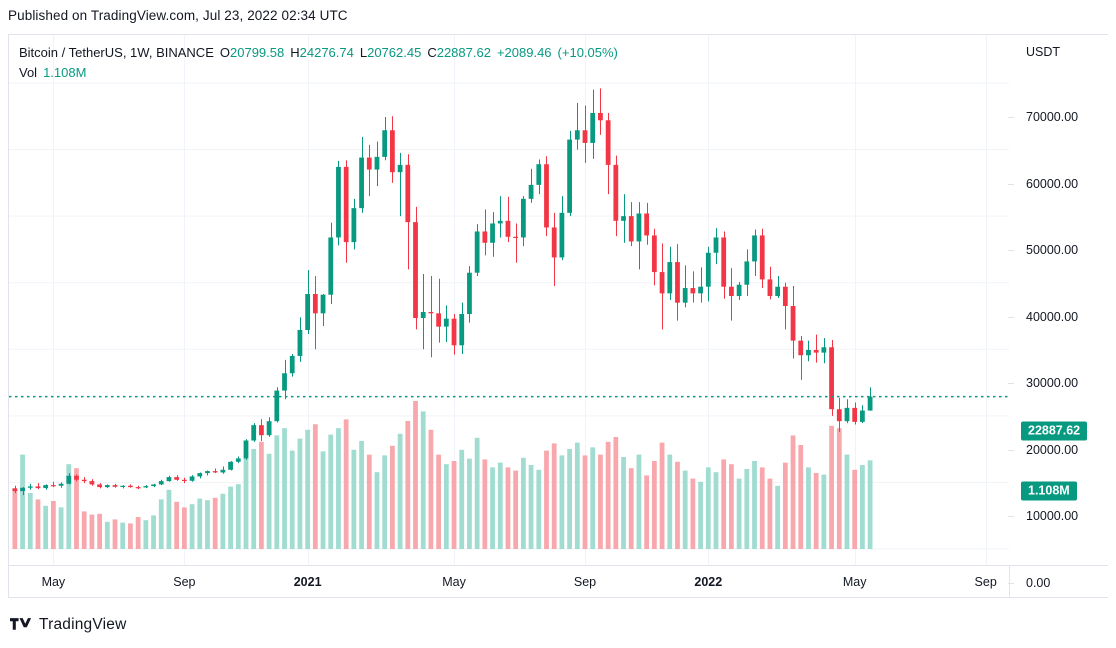 The image size is (1116, 648). Describe the element at coordinates (558, 582) in the screenshot. I see `time-axis: May Sep 2021 May Sep 2022 May Sep` at that location.